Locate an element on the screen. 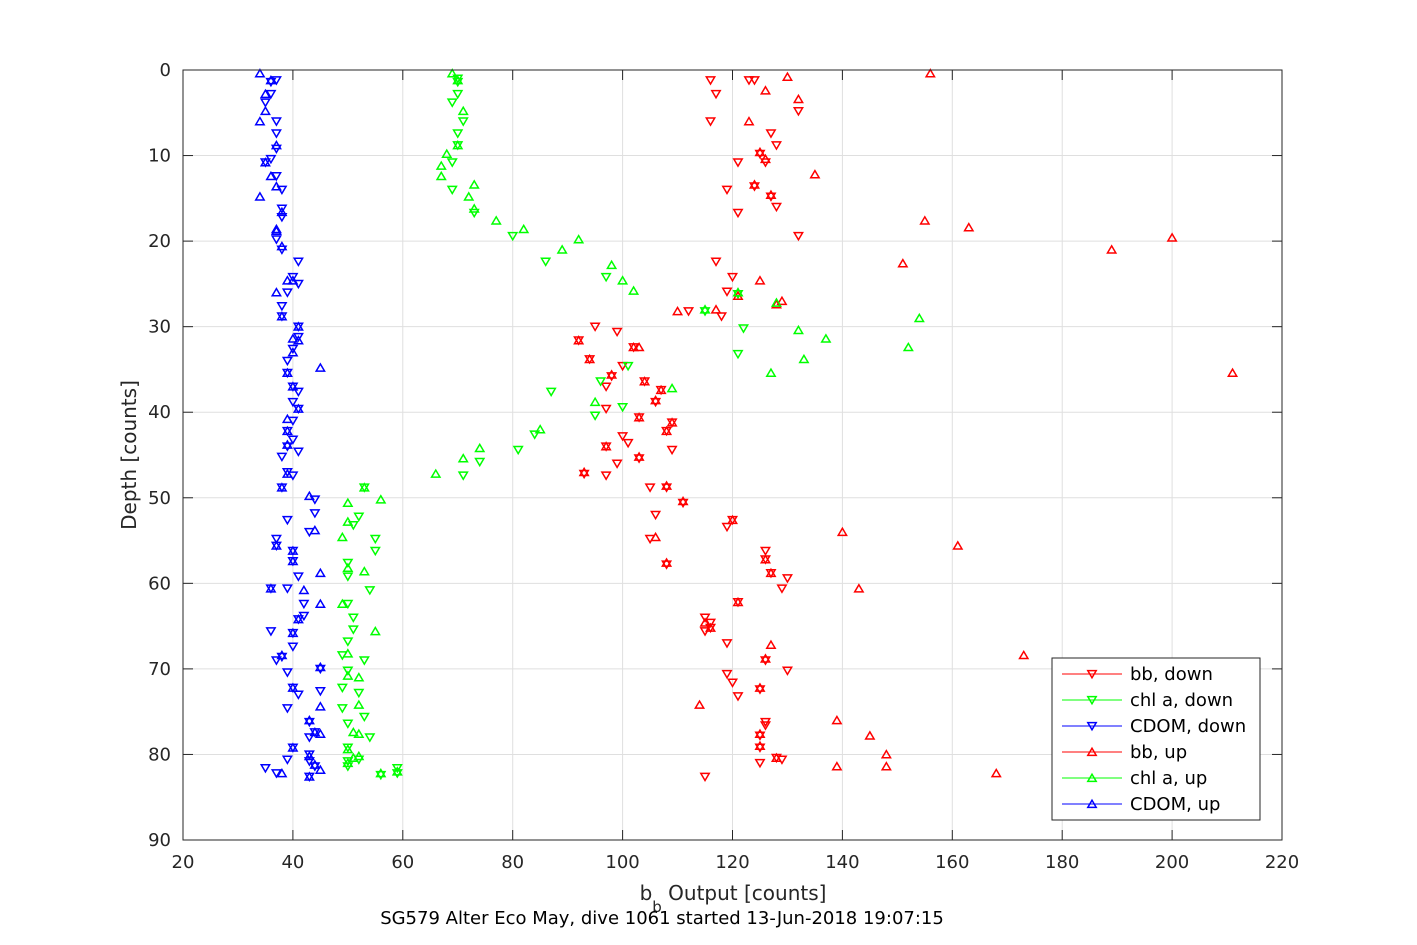 Image resolution: width=1417 pixels, height=945 pixels. legend-label: chl a, down is located at coordinates (1181, 700).